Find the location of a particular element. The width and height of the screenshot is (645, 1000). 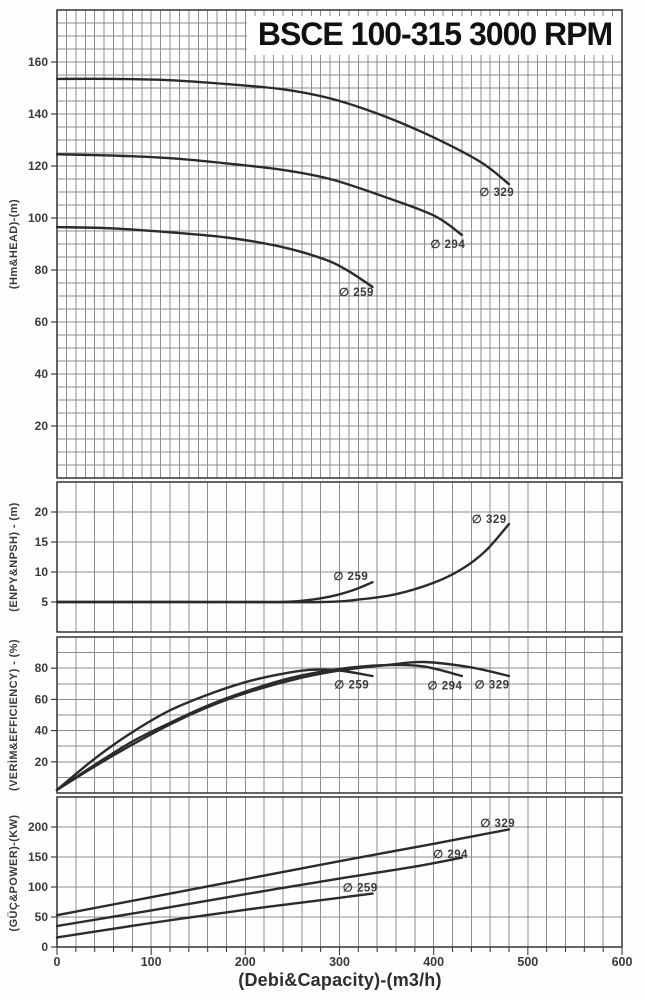

y-tick-label: 120 is located at coordinates (38, 166).